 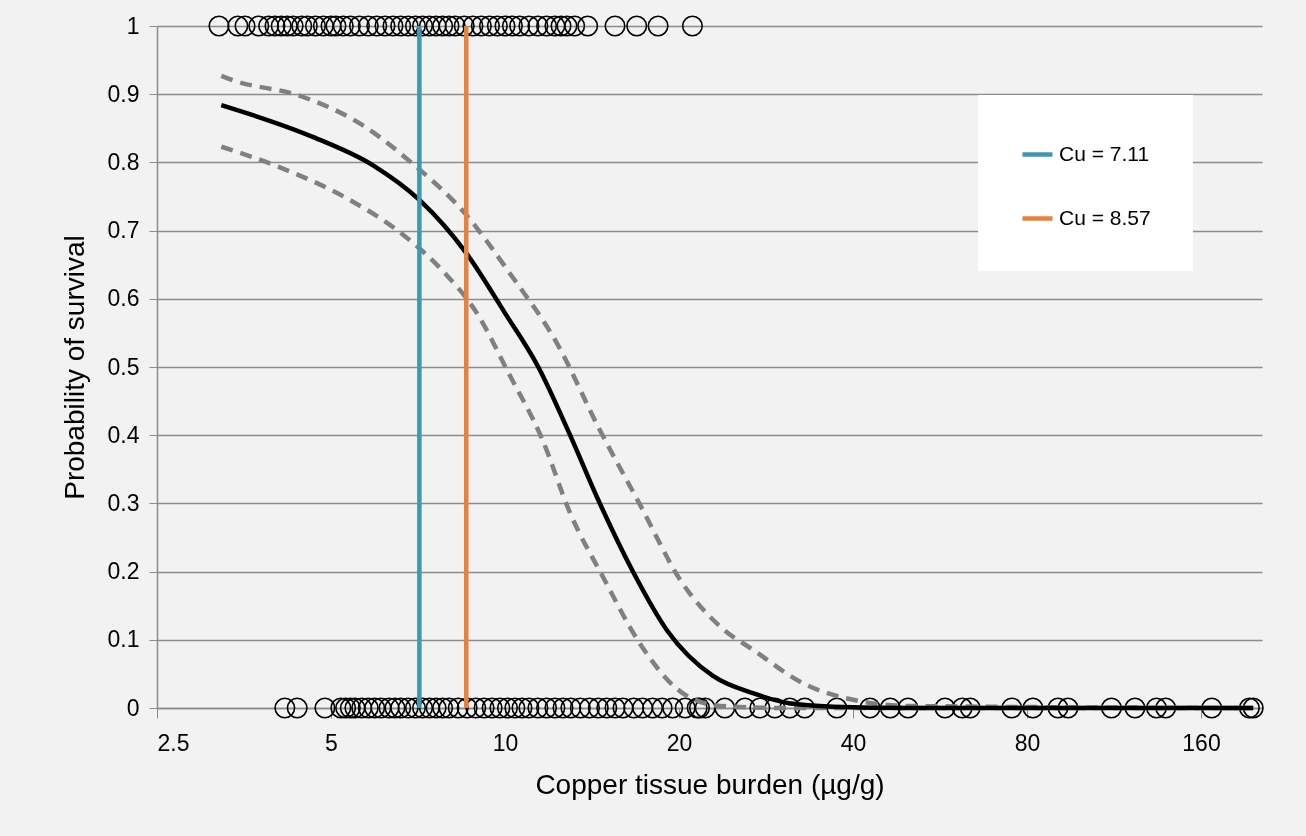 What do you see at coordinates (710, 784) in the screenshot?
I see `x-axis-title: Copper tissue burden (µg/g)` at bounding box center [710, 784].